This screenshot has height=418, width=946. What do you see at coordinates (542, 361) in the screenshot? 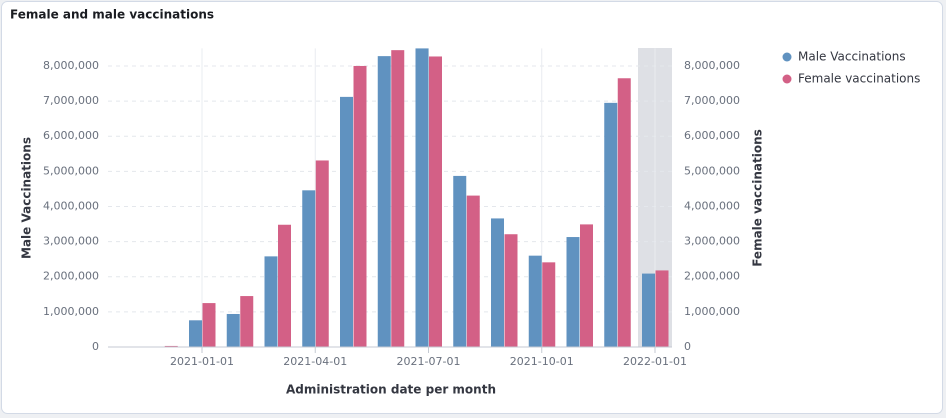
I see `x-tick-label: 2021-10-01` at bounding box center [542, 361].